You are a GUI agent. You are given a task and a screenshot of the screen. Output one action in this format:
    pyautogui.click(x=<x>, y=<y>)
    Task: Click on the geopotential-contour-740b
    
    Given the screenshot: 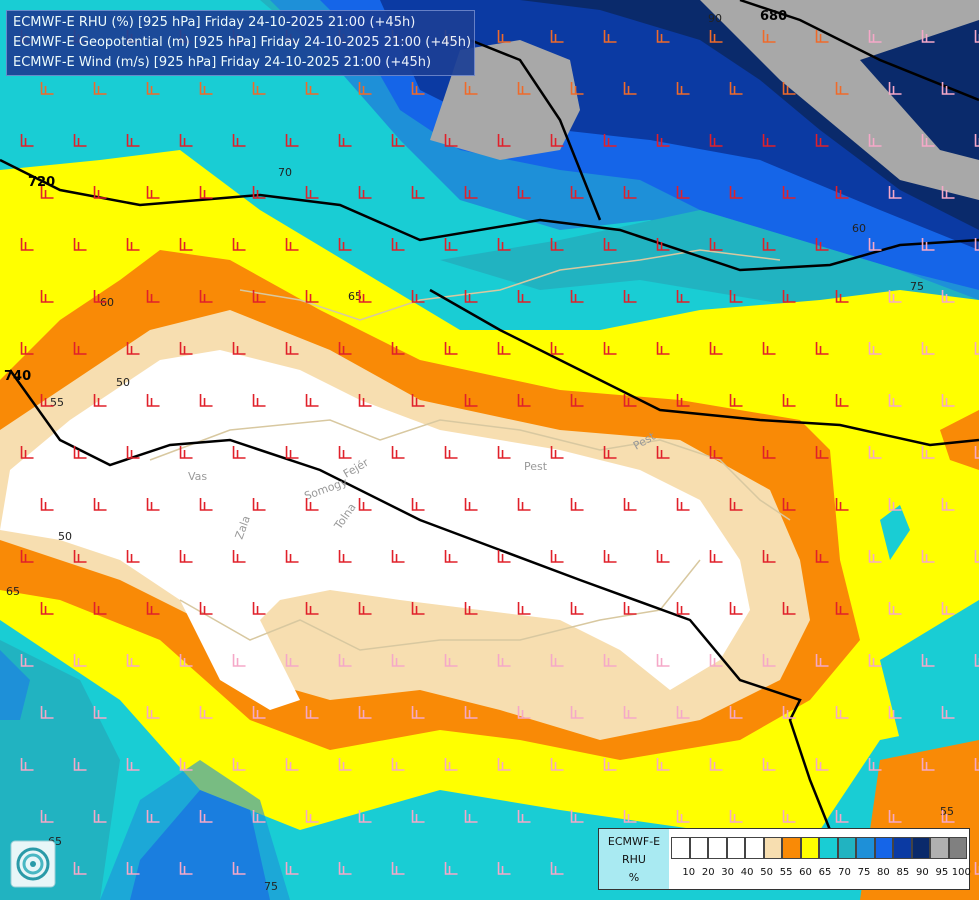 What is the action you would take?
    pyautogui.click(x=704, y=367)
    